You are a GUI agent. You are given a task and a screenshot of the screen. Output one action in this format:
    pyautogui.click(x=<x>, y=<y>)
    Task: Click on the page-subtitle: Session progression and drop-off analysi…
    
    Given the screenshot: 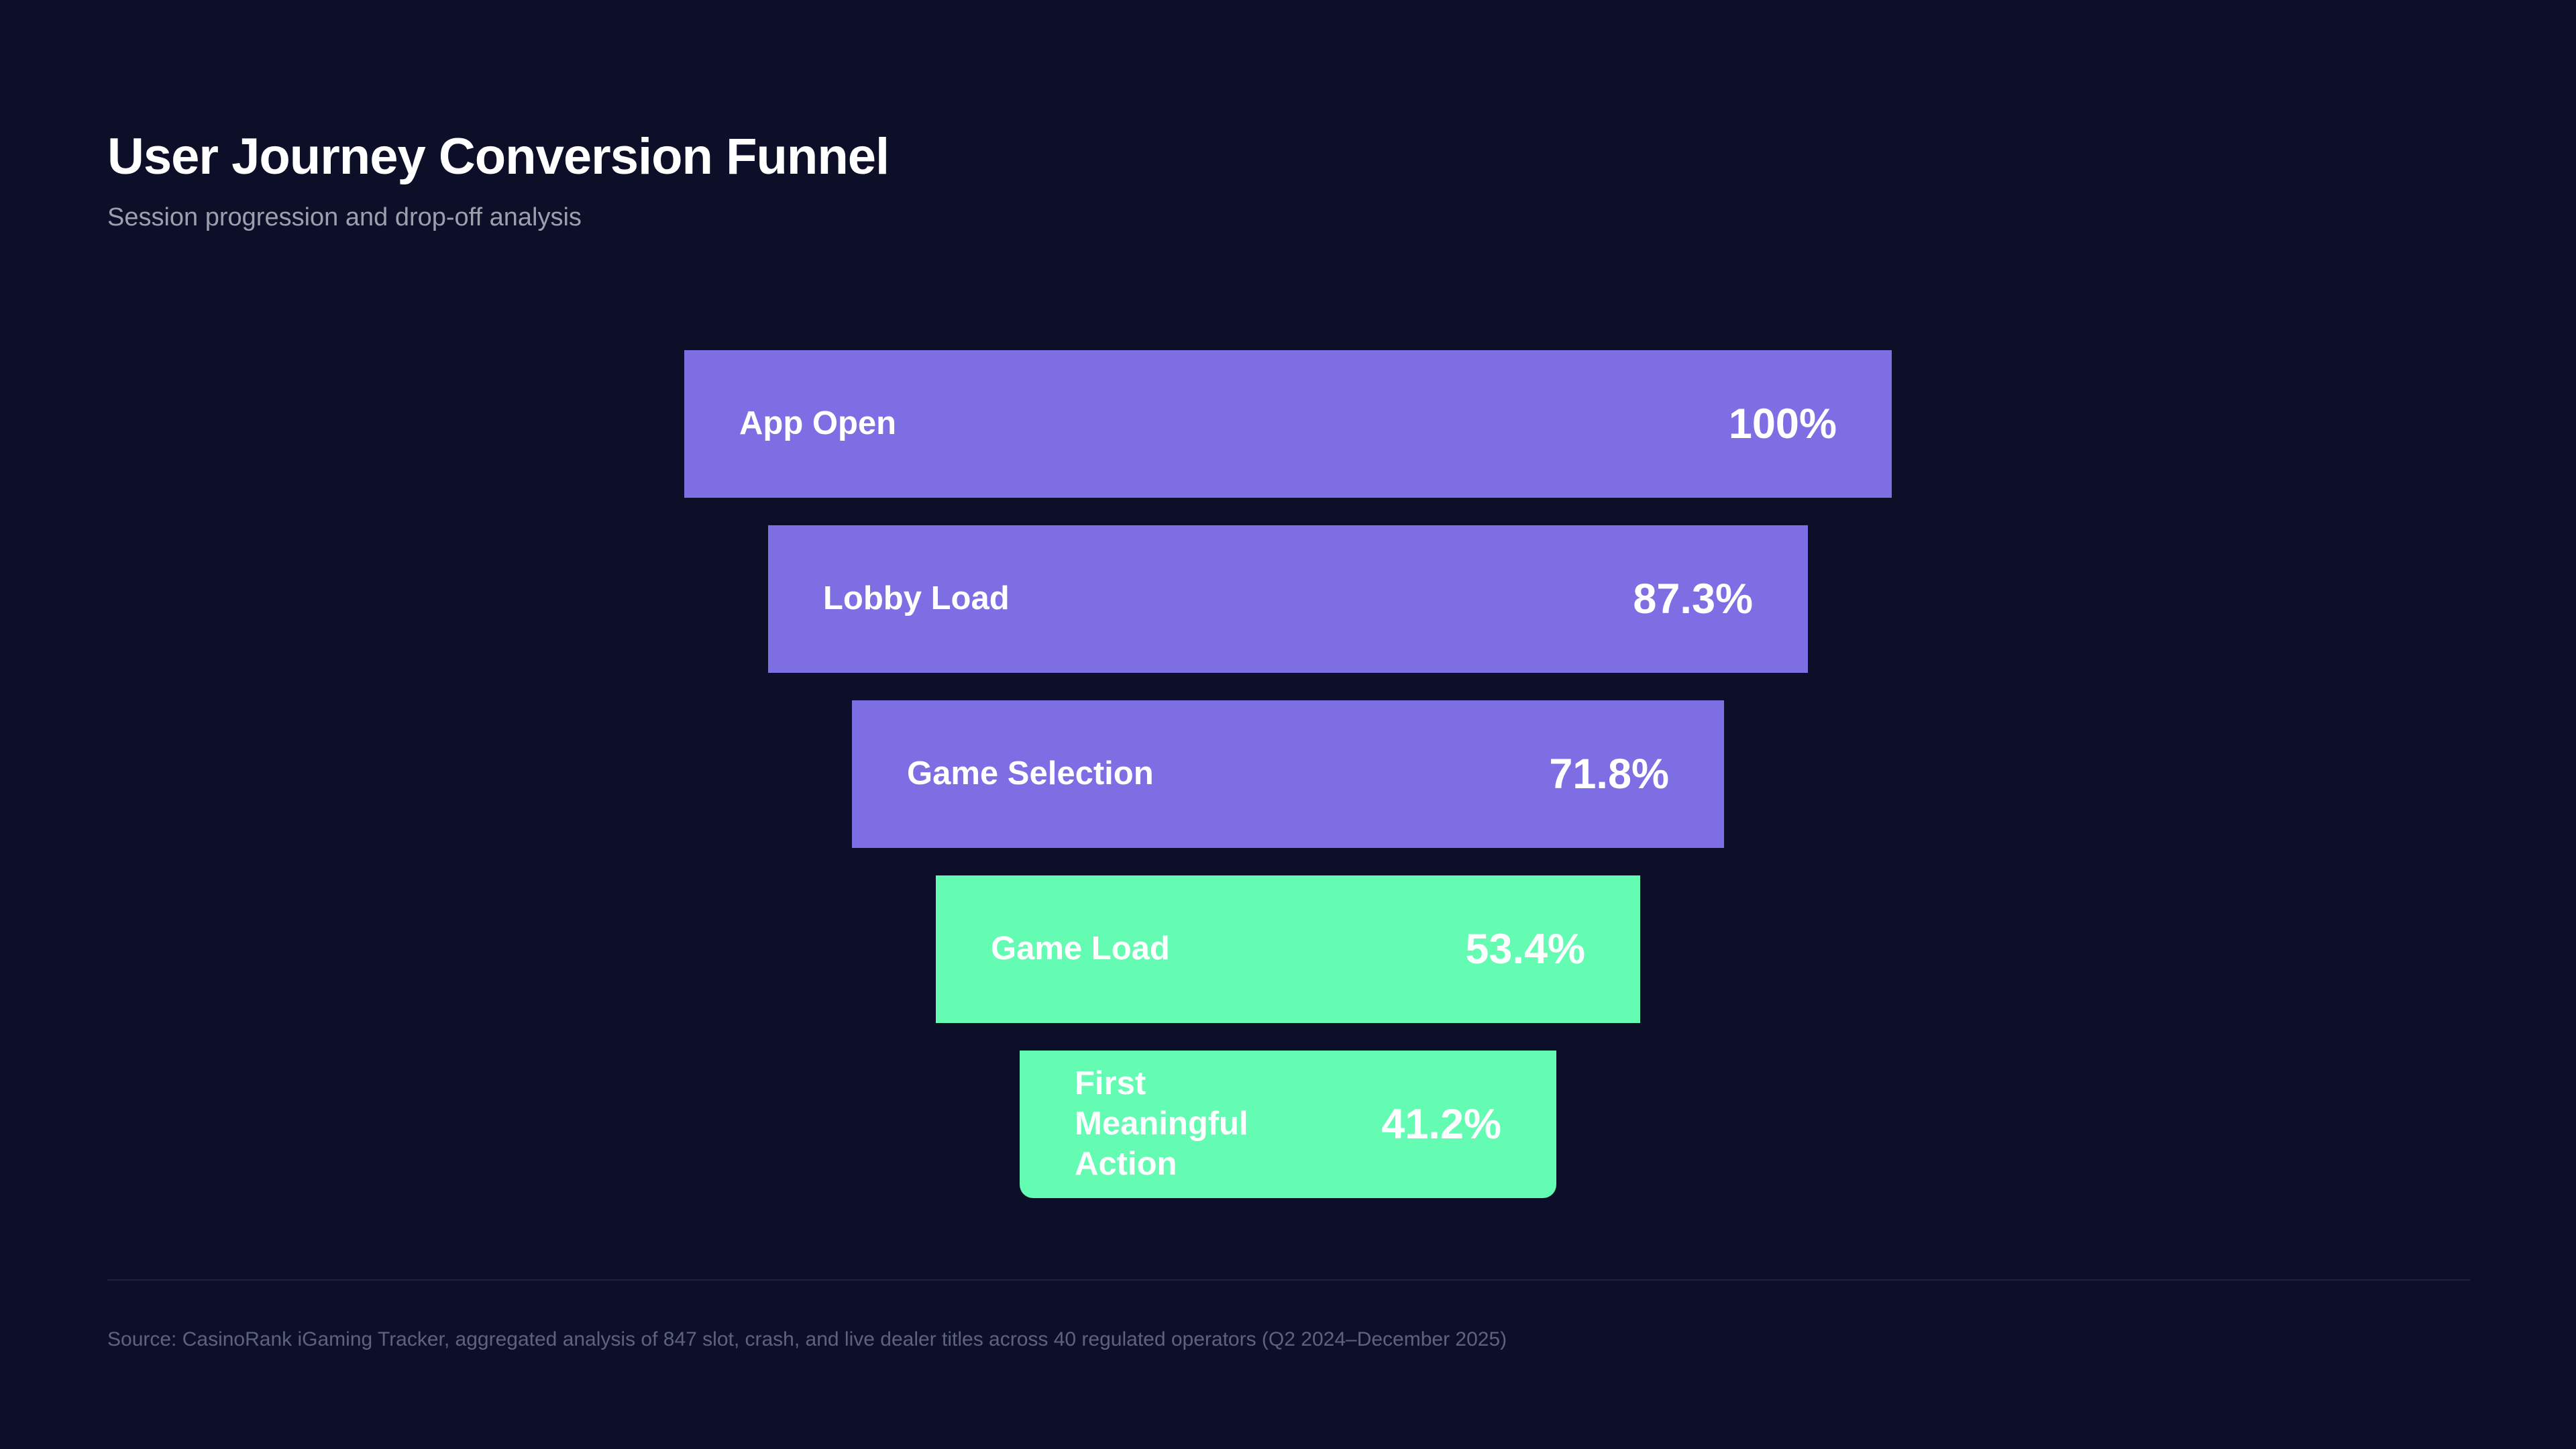 What is the action you would take?
    pyautogui.click(x=344, y=217)
    